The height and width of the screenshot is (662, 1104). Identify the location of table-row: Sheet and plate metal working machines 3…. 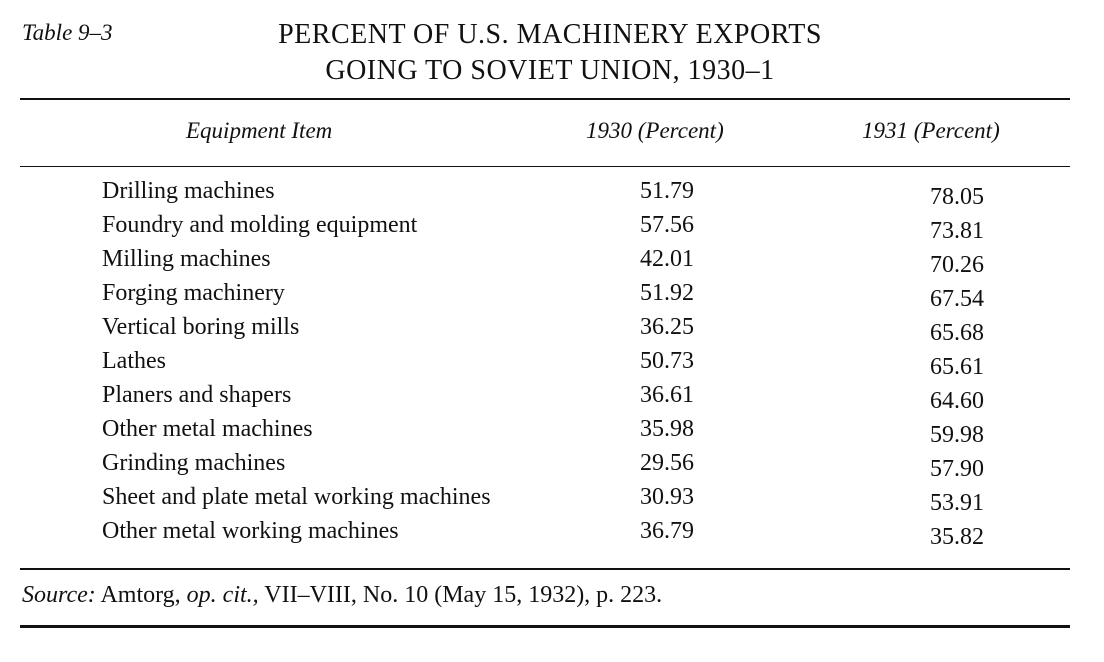
(552, 499).